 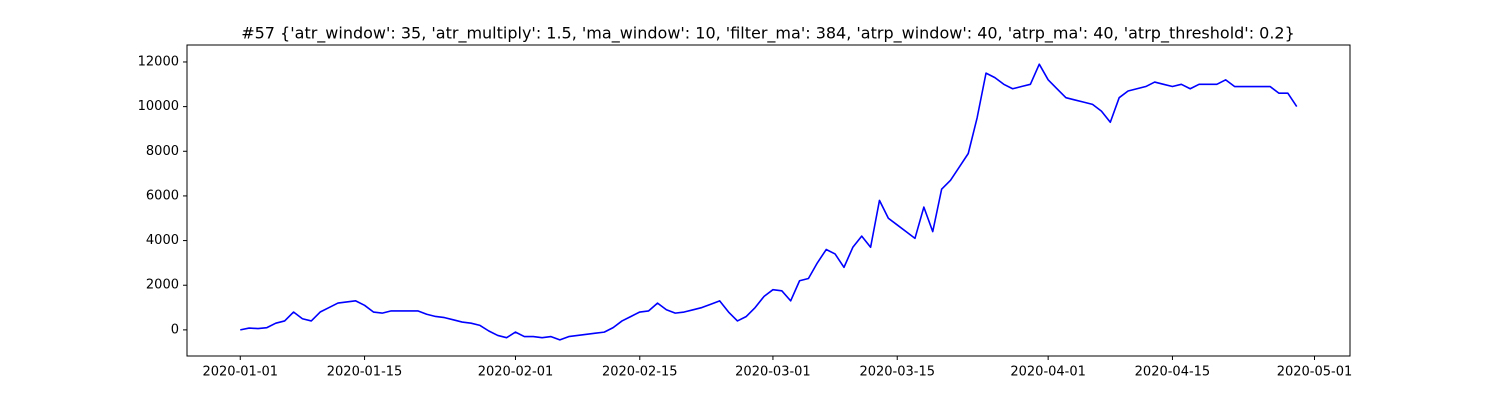 What do you see at coordinates (1315, 372) in the screenshot?
I see `x-tick-label: 2020-05-01` at bounding box center [1315, 372].